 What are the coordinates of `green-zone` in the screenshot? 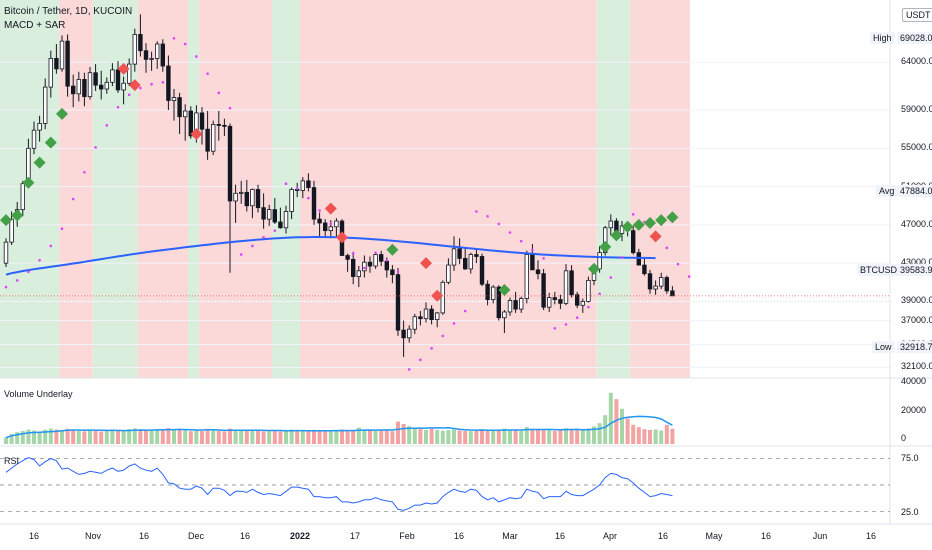 It's located at (286, 189).